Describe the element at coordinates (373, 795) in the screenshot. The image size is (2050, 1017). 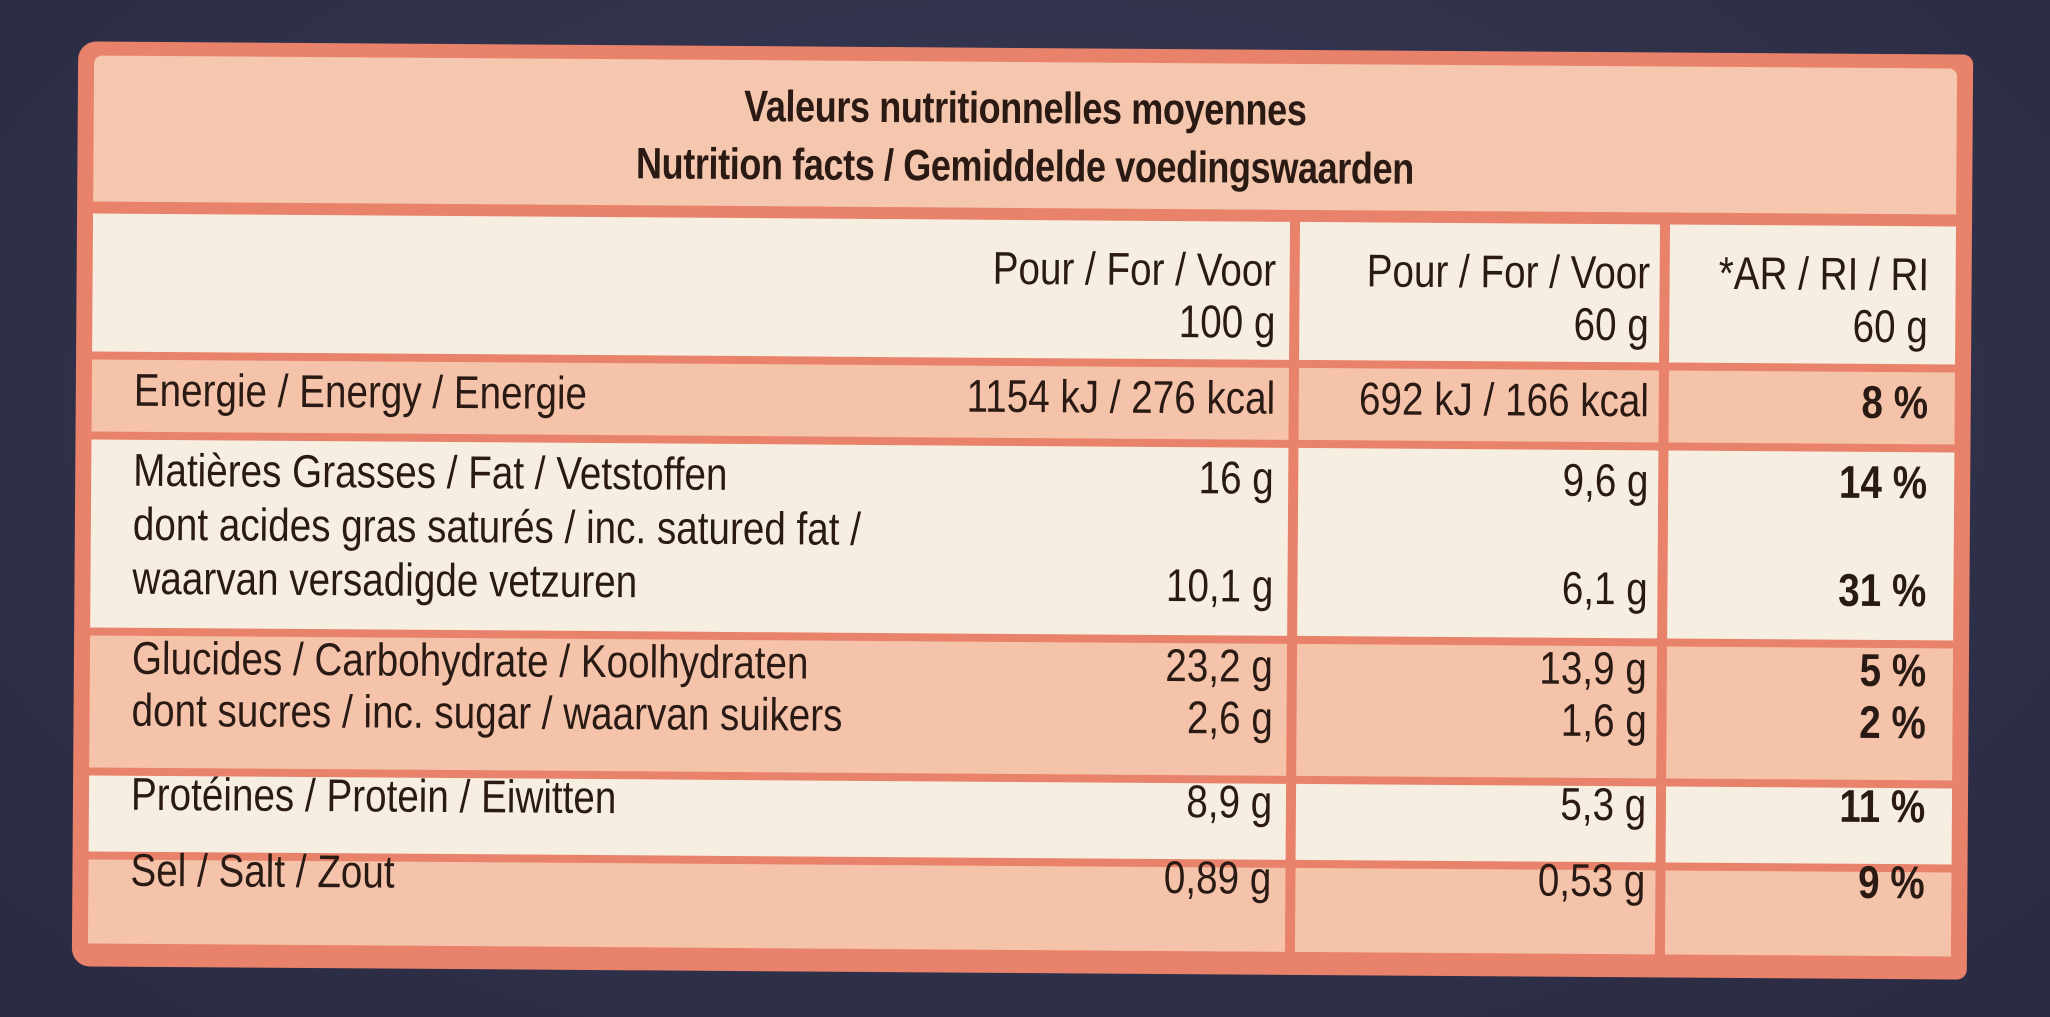
I see `protein-label: Protéines / Protein / Eiwitten` at that location.